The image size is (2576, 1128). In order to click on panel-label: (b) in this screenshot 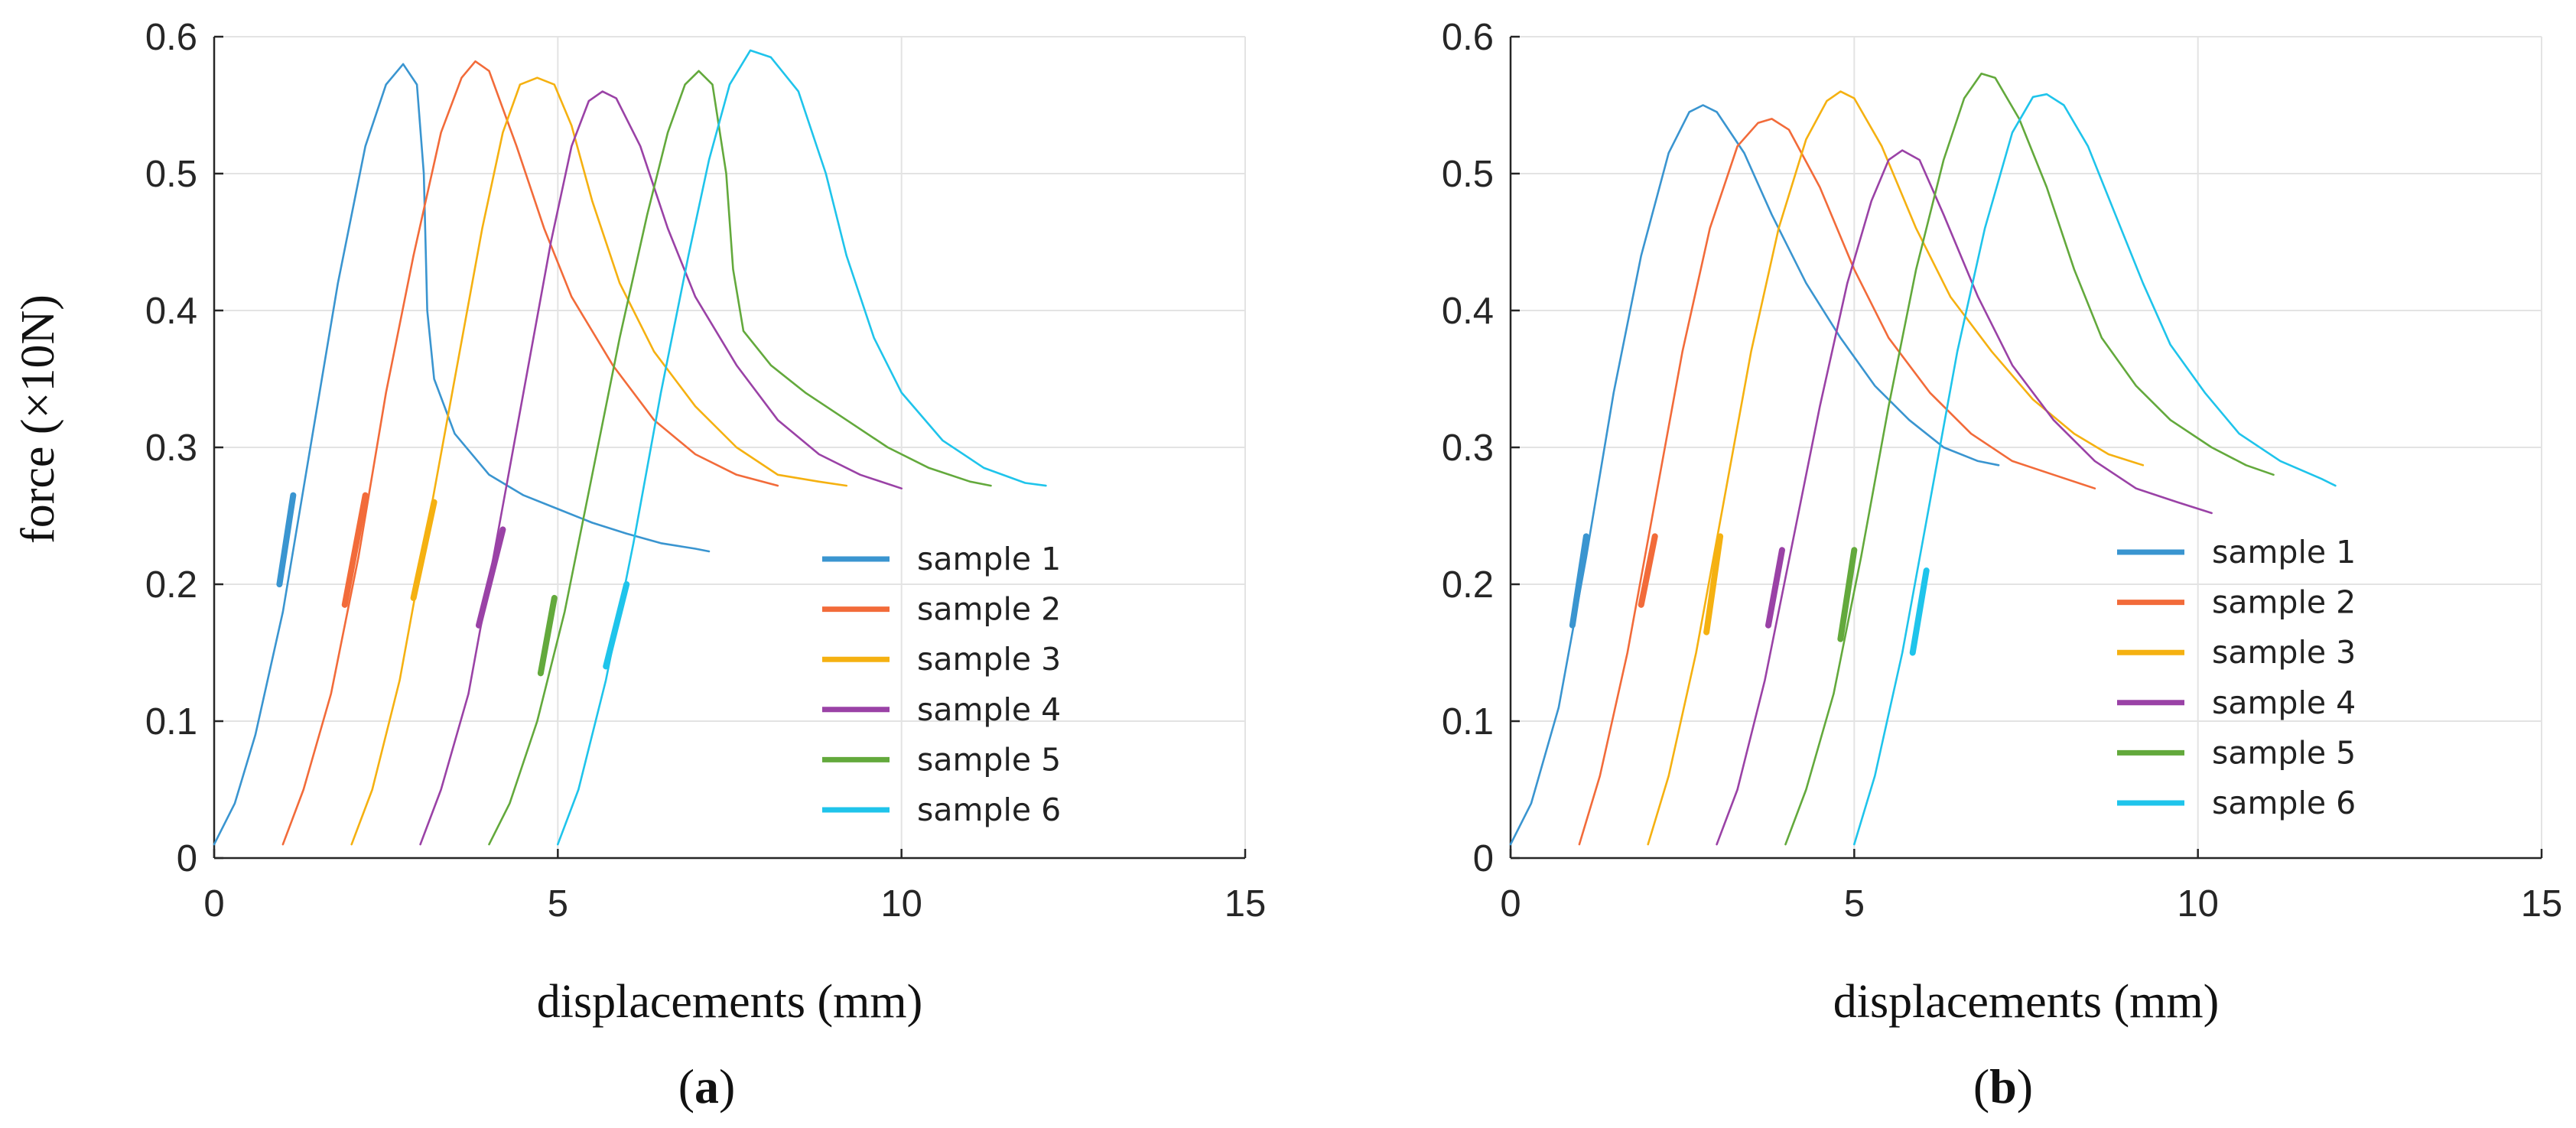, I will do `click(2003, 1086)`.